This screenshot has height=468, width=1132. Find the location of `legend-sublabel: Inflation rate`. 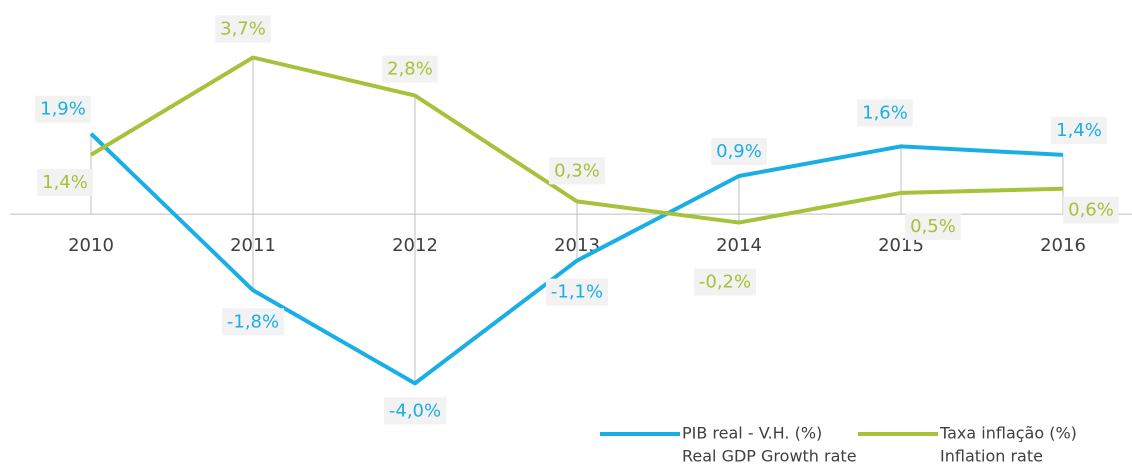

legend-sublabel: Inflation rate is located at coordinates (991, 456).